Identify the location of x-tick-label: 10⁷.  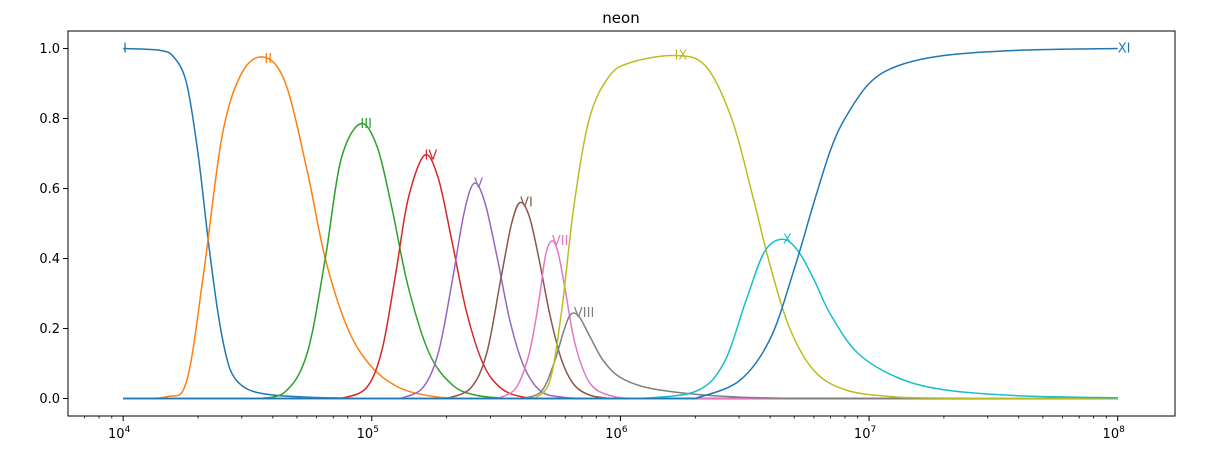
(865, 433).